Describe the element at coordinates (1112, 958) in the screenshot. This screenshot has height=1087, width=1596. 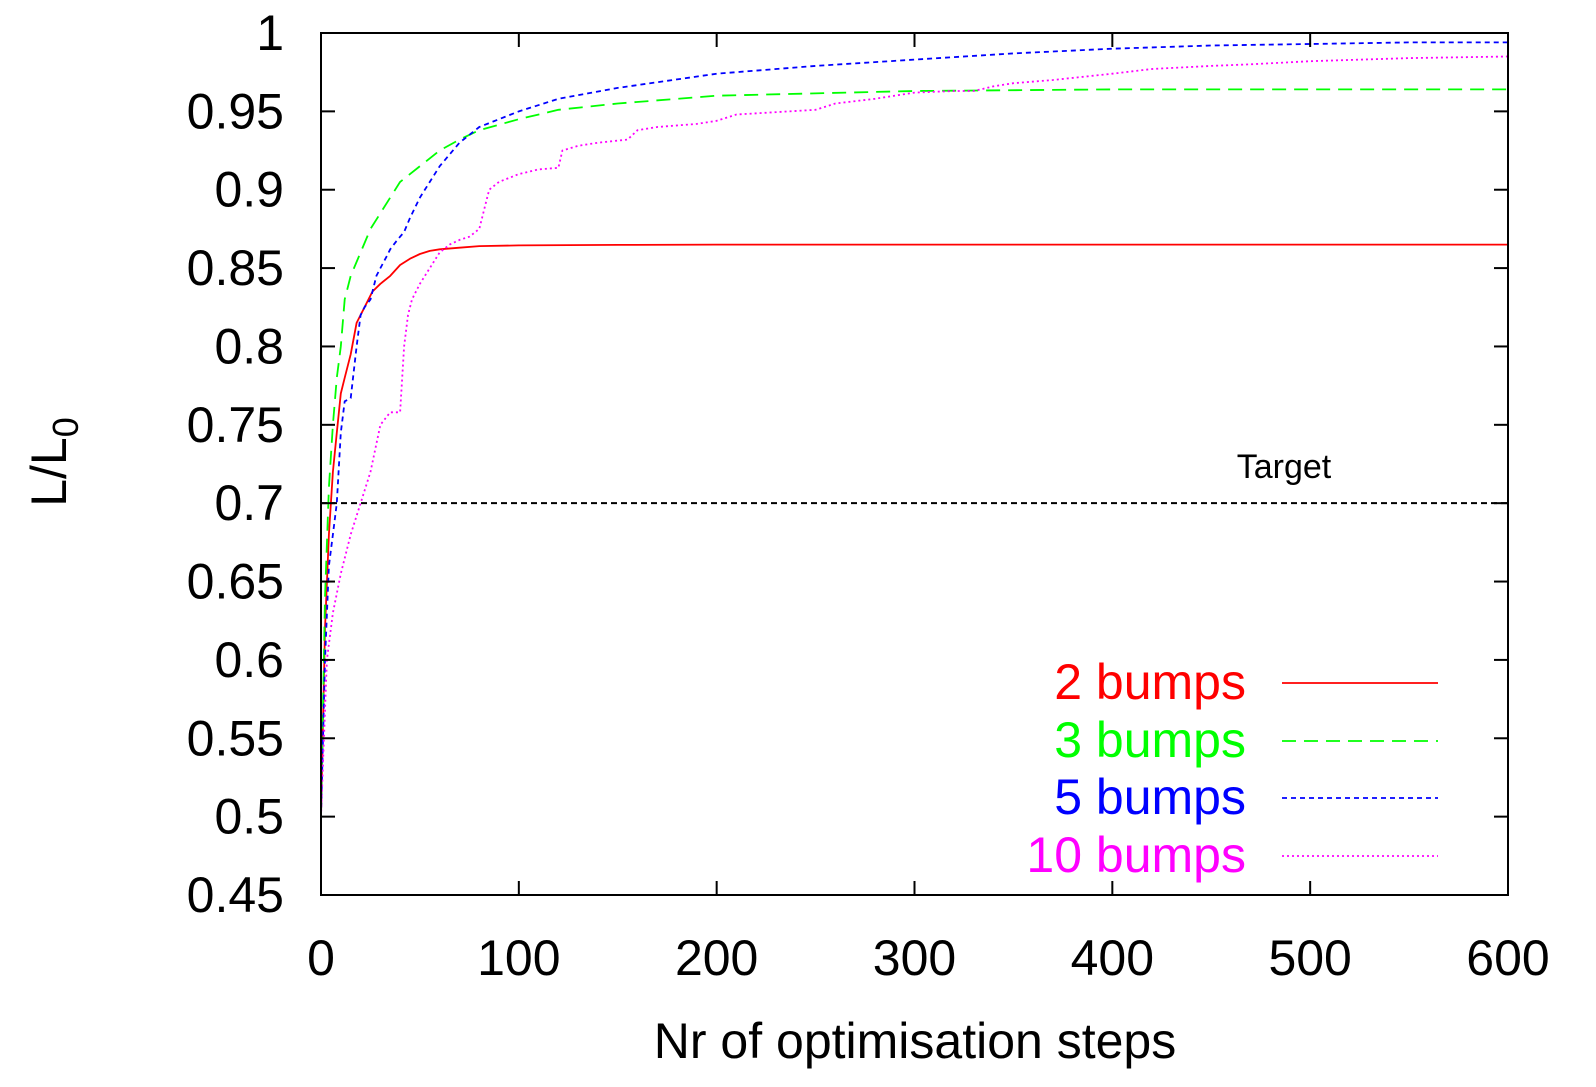
I see `x-tick-label-4: 400` at that location.